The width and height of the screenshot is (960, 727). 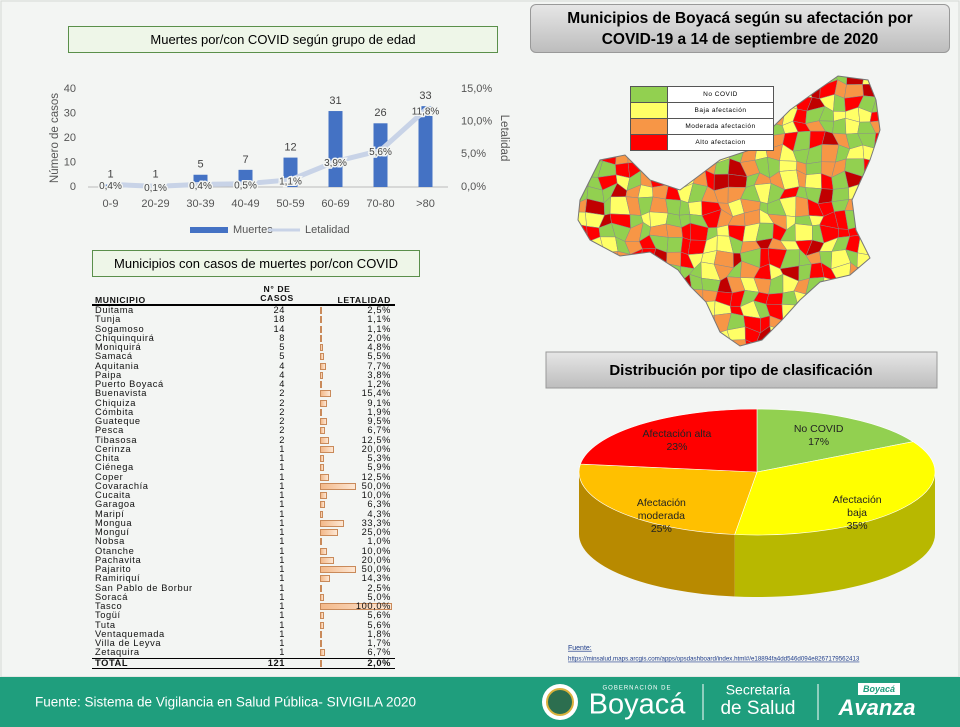 I want to click on x-tick-label: 60-69, so click(x=335, y=204).